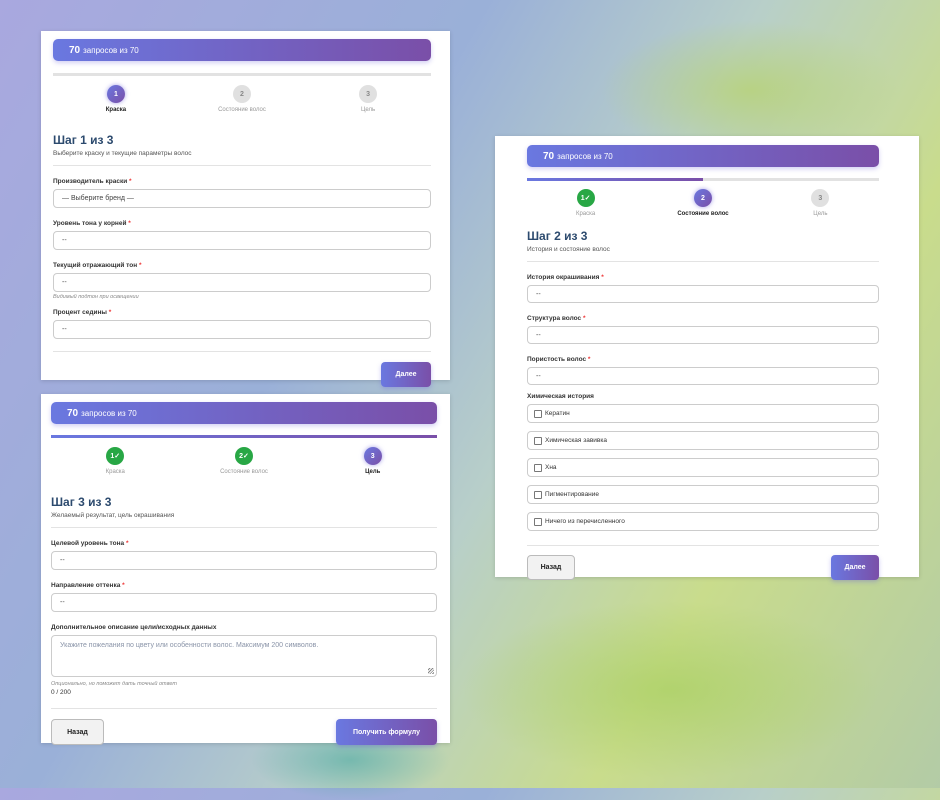  I want to click on hair-structure-select: --, so click(703, 335).